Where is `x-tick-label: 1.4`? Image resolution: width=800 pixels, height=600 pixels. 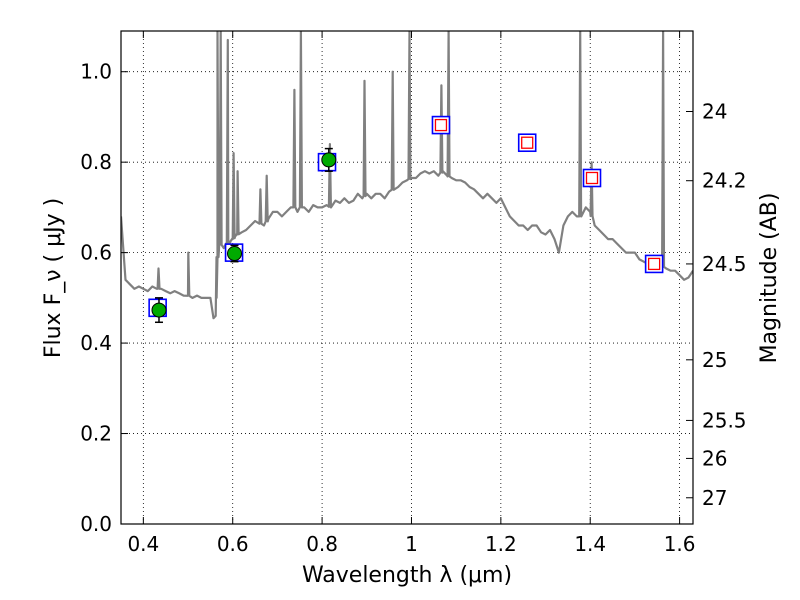 x-tick-label: 1.4 is located at coordinates (590, 544).